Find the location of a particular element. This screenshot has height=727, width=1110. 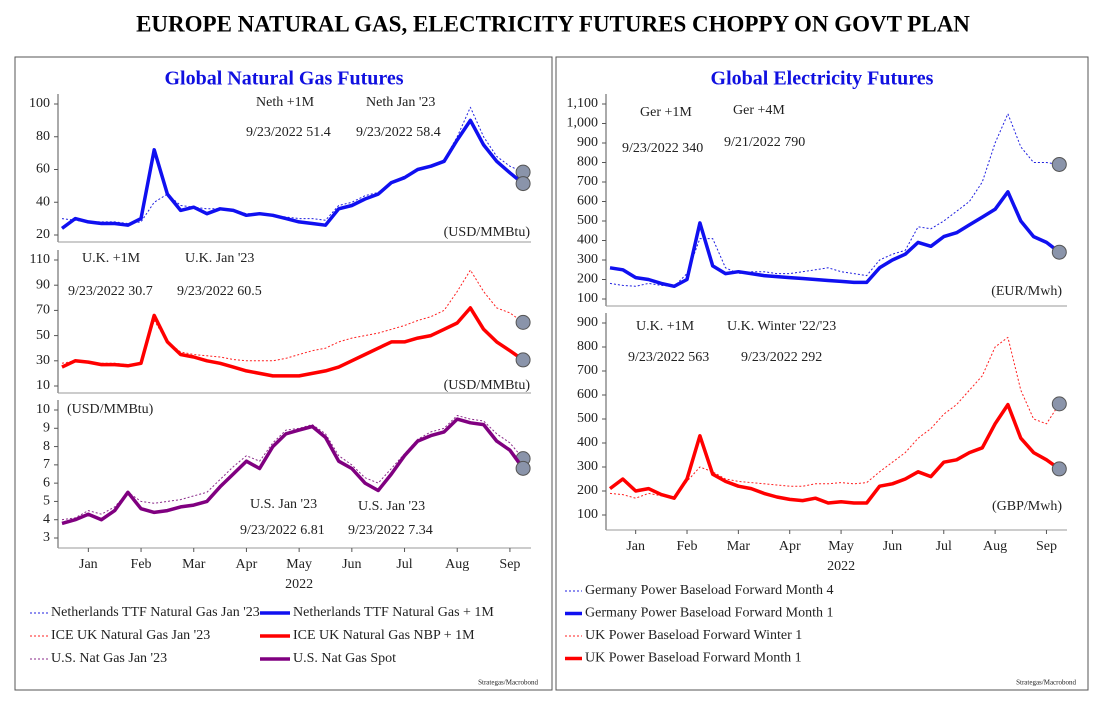

unit-label: (EUR/Mwh) is located at coordinates (1026, 291).